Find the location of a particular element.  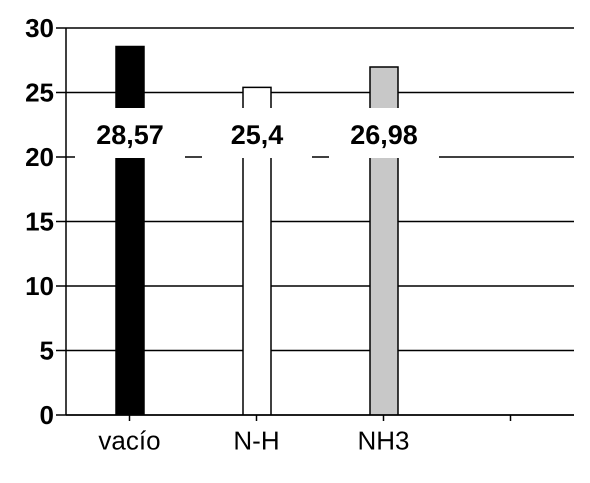

y-tick-label: 10 is located at coordinates (39, 286).